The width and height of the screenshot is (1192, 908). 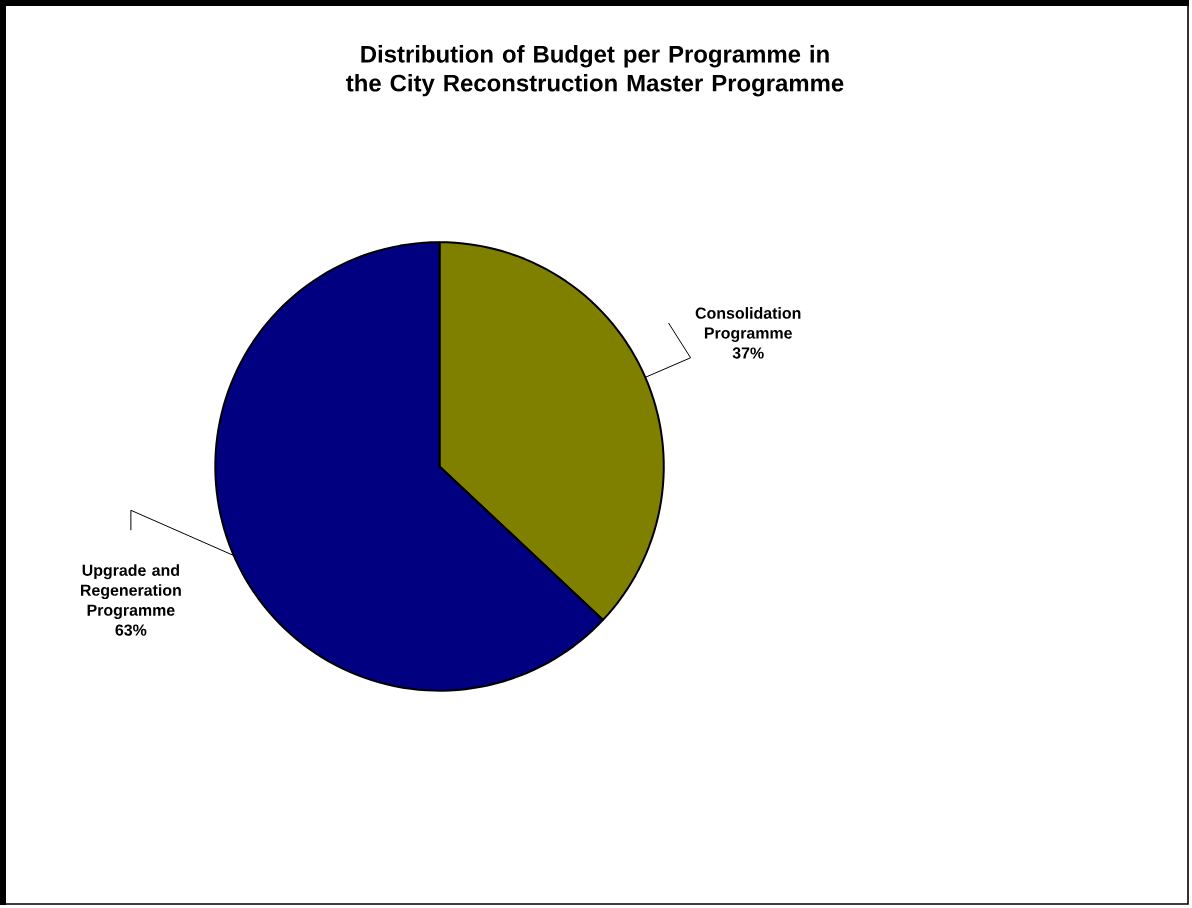 I want to click on data-label: 37%, so click(x=748, y=353).